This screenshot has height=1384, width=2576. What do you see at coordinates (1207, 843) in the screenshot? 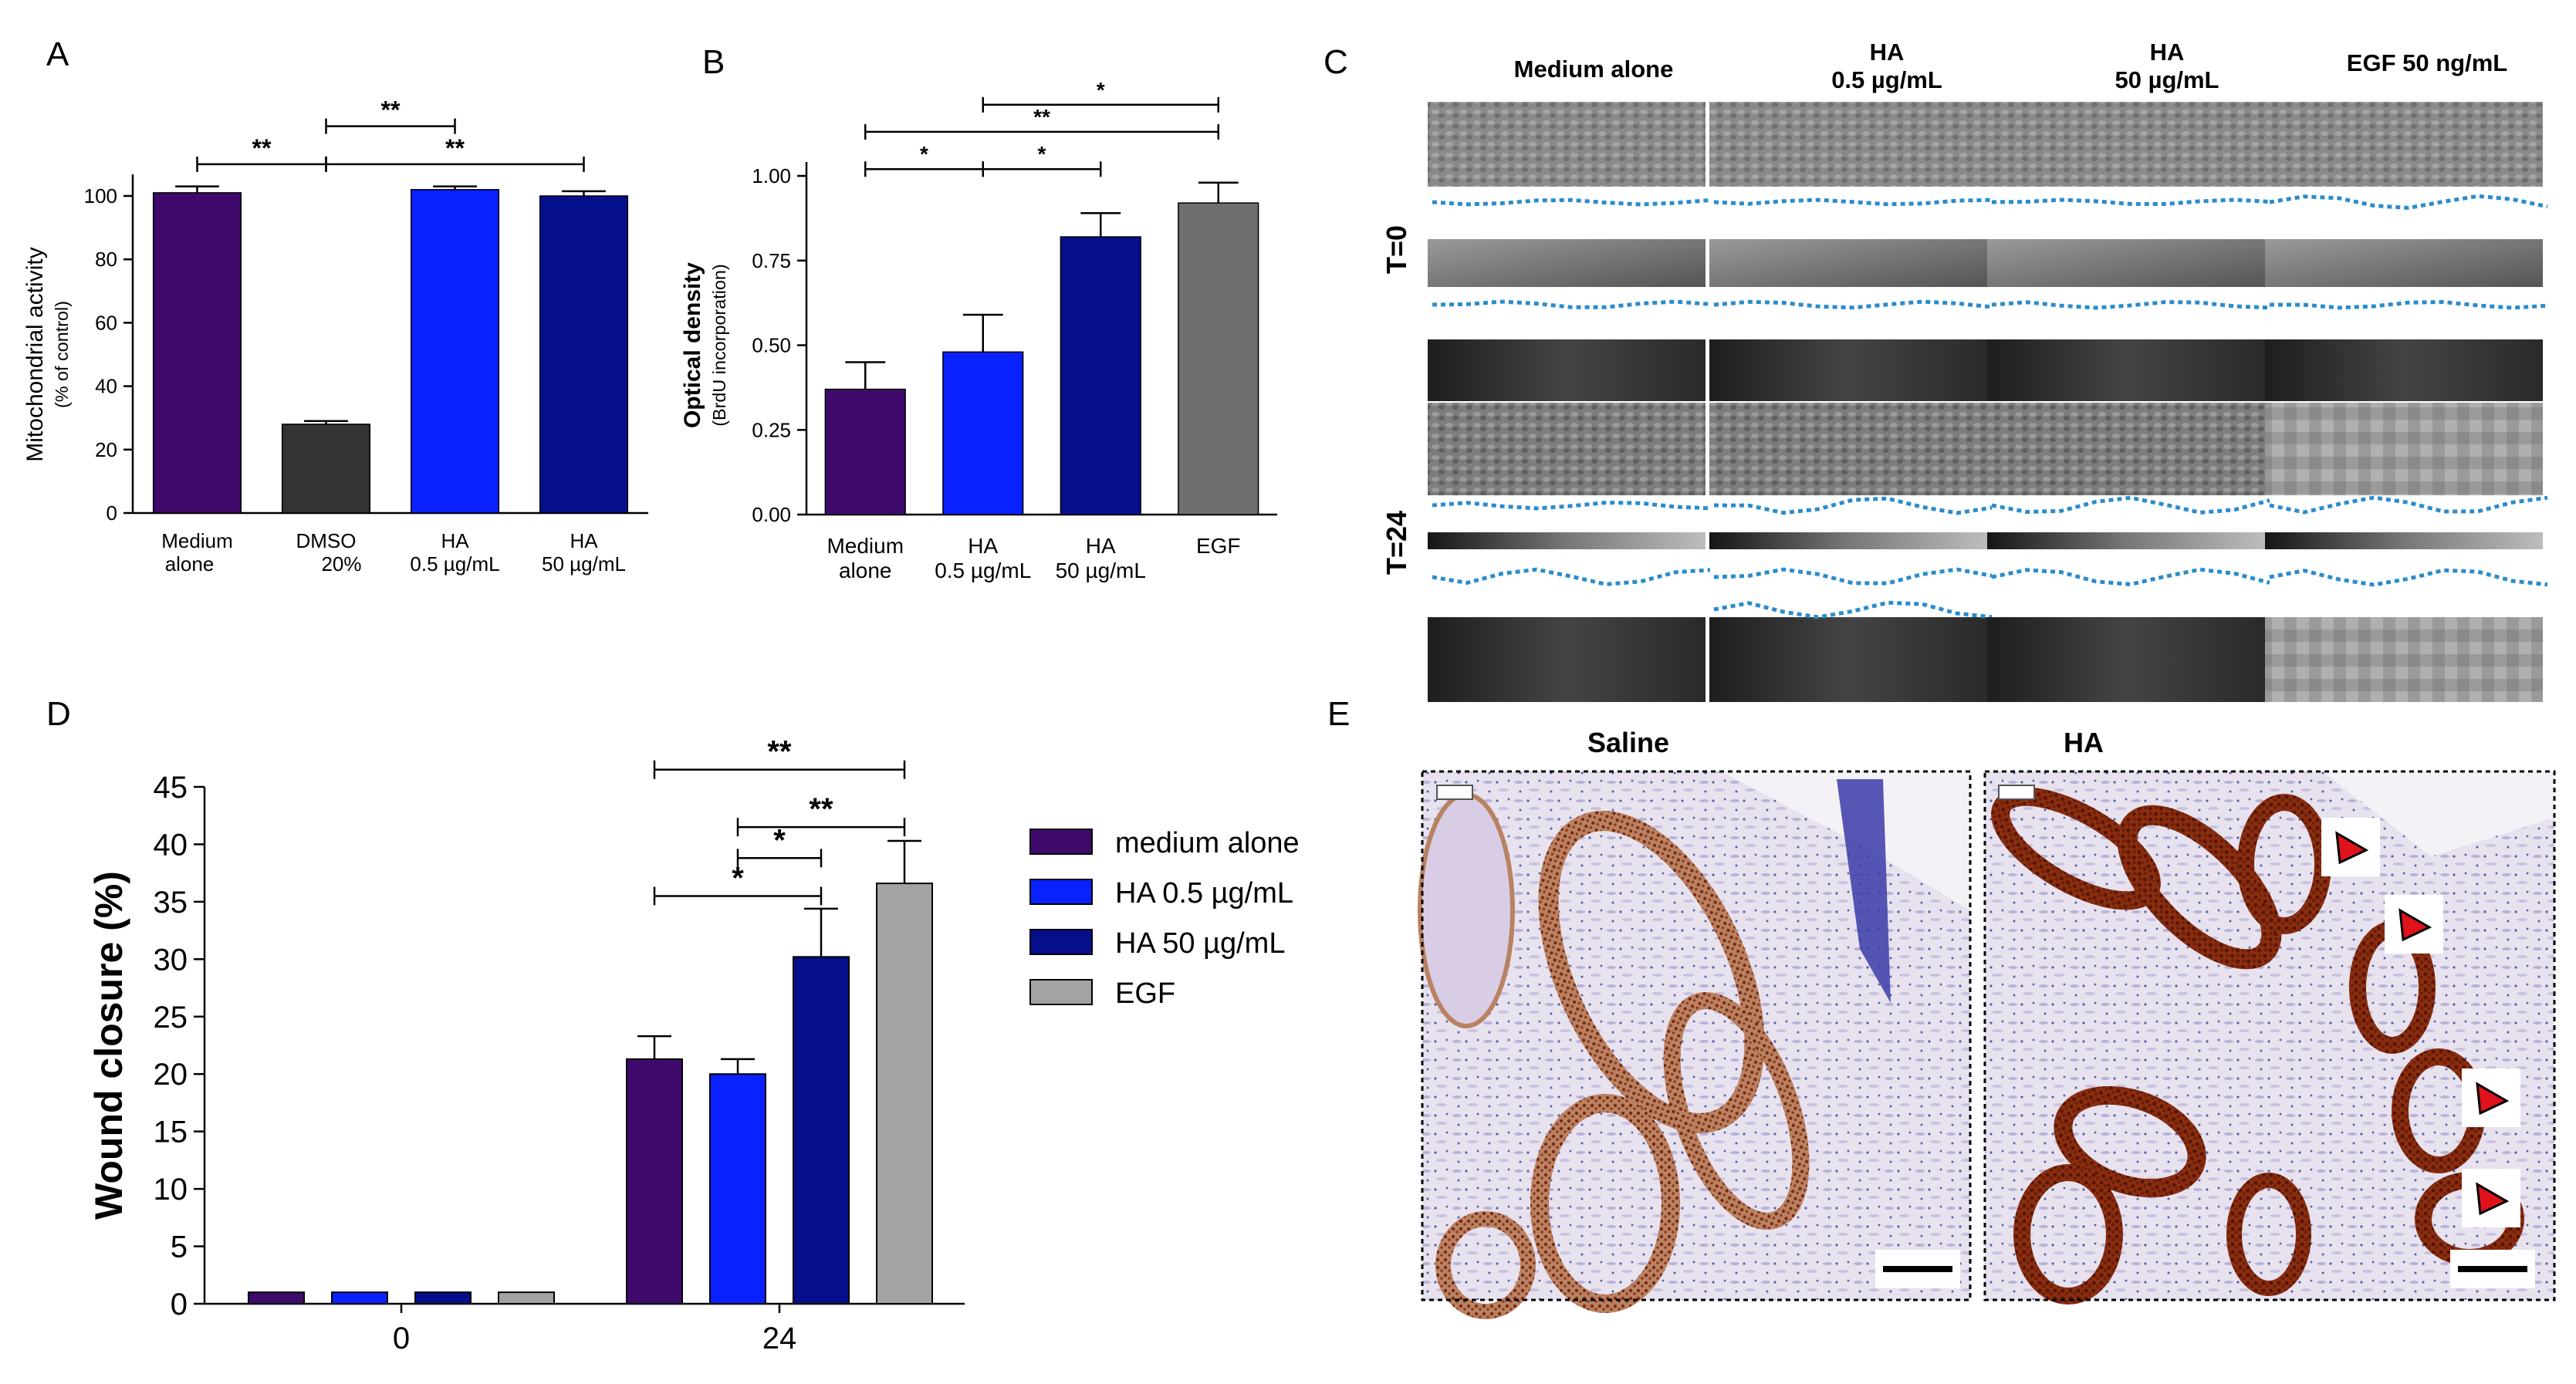
I see `legend-label: medium alone` at bounding box center [1207, 843].